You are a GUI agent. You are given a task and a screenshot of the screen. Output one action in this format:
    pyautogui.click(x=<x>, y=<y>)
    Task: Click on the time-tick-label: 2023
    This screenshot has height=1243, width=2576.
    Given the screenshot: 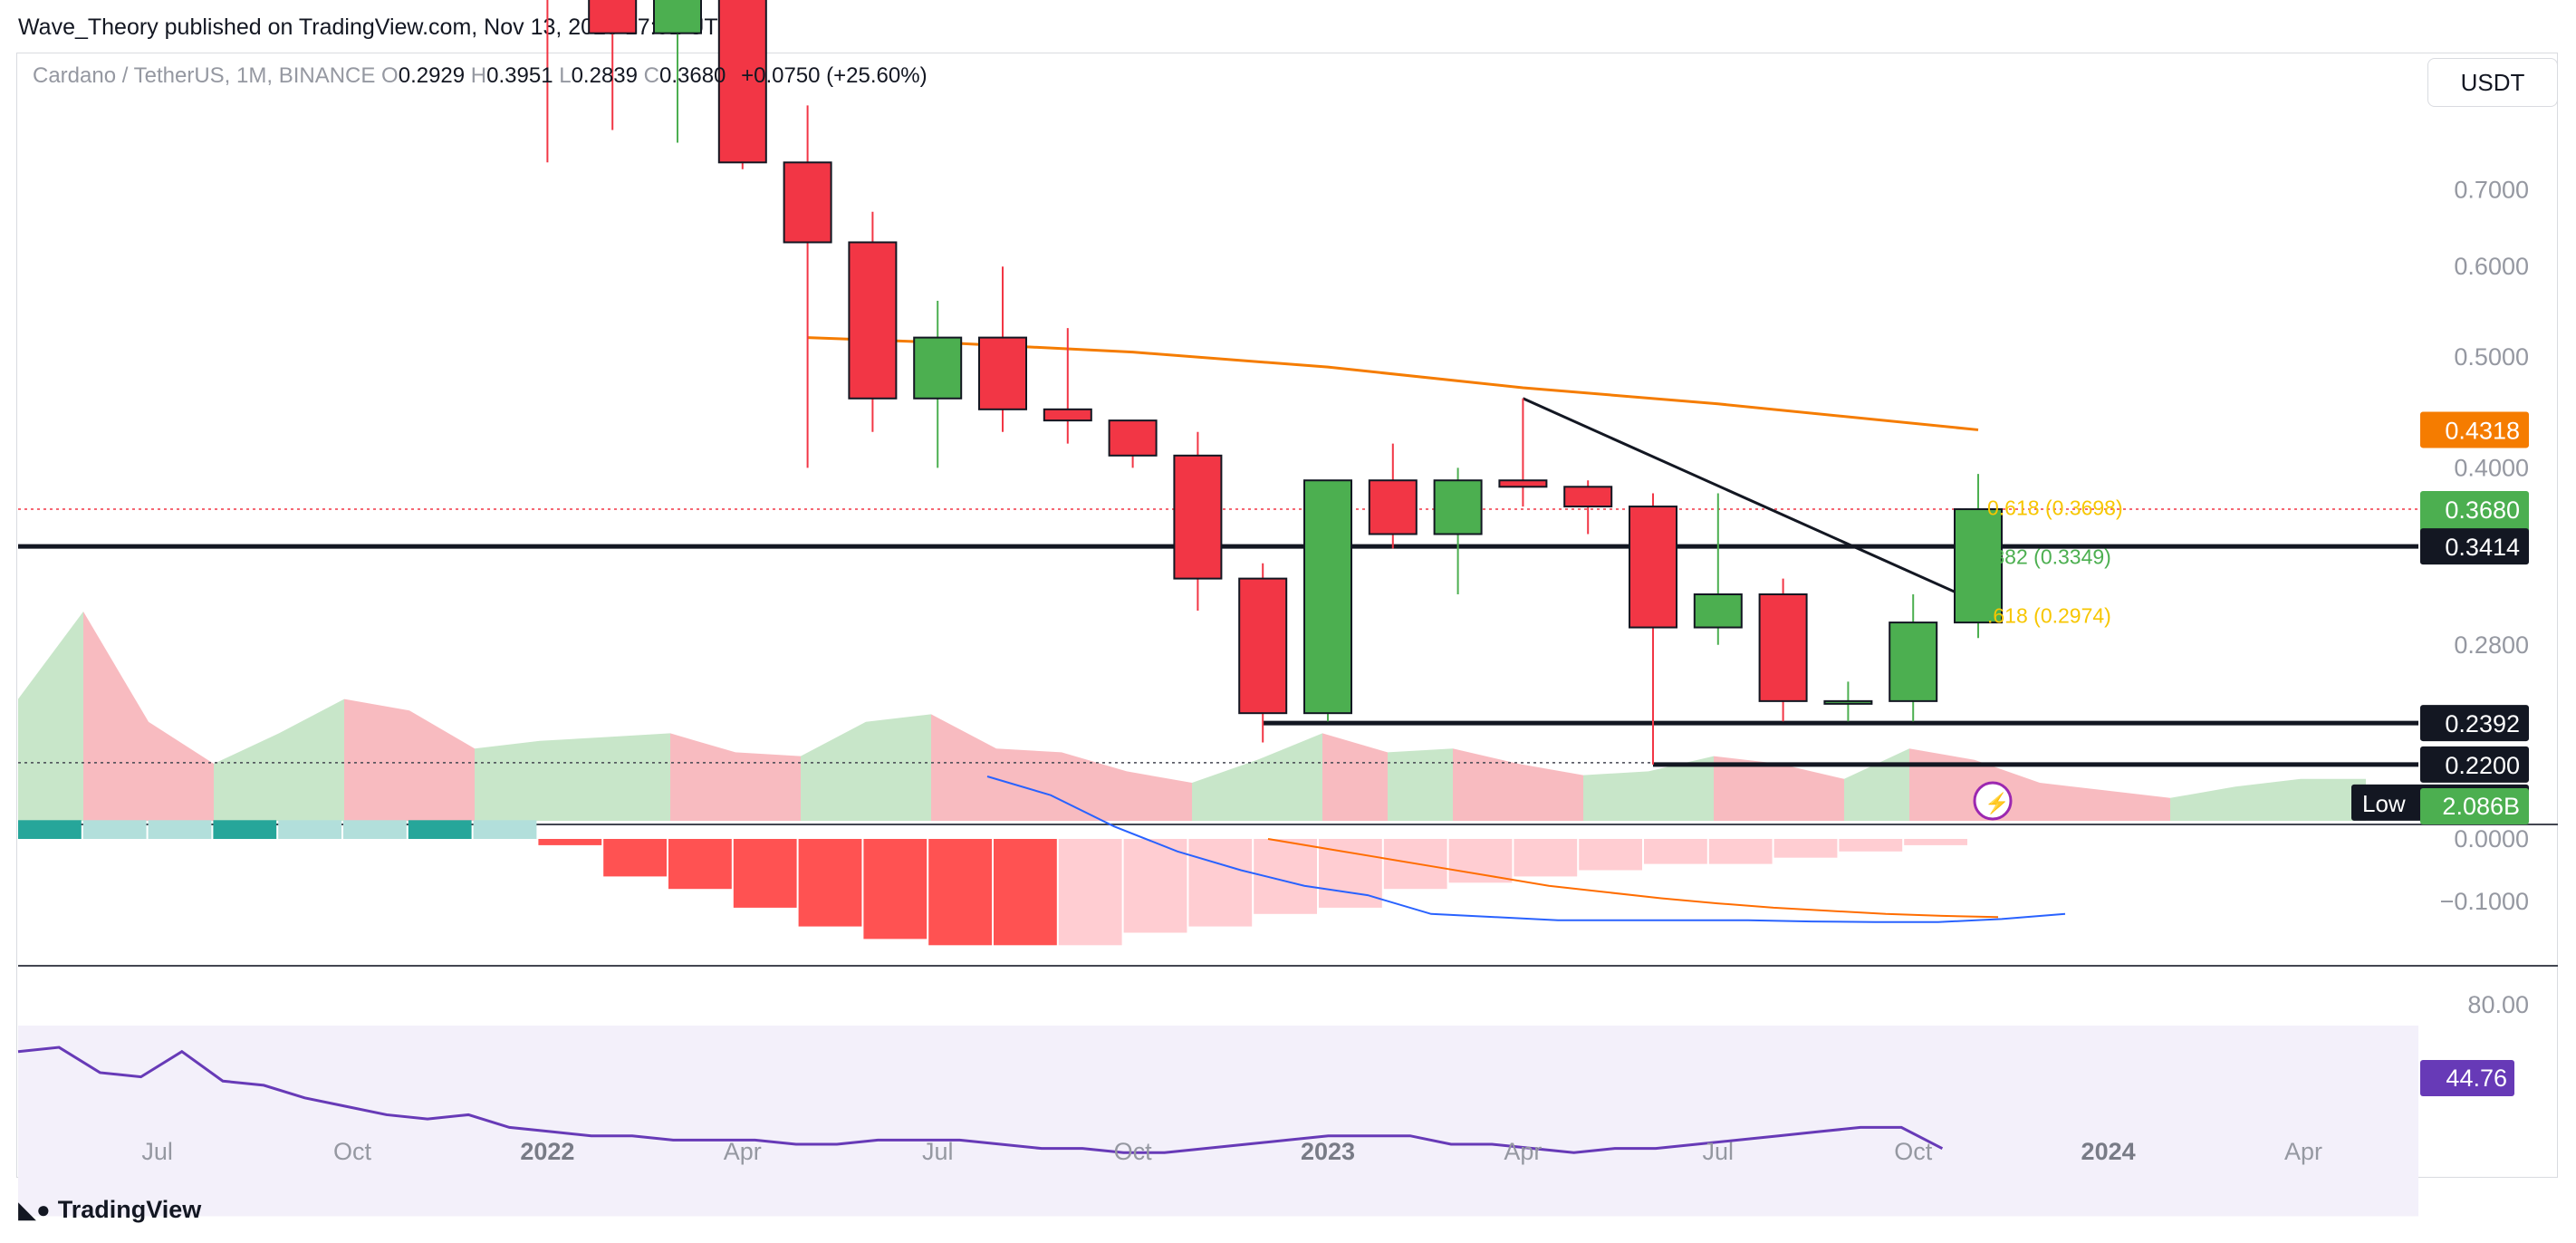 What is the action you would take?
    pyautogui.click(x=1328, y=1151)
    